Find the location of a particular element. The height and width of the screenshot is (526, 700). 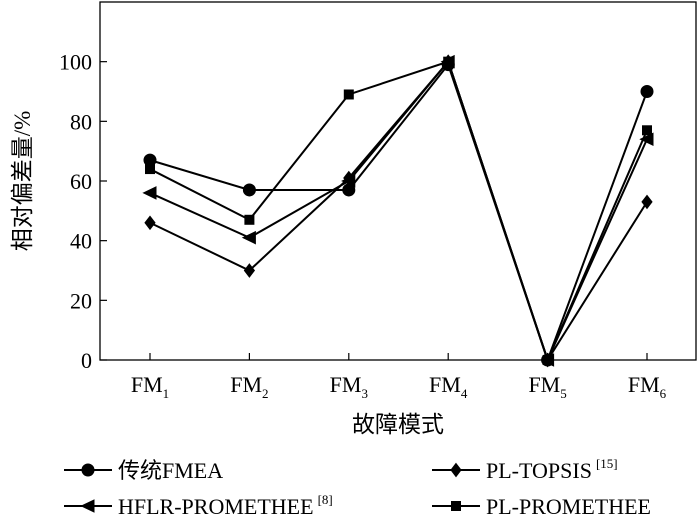

y-tick-label: 40 is located at coordinates (81, 241).